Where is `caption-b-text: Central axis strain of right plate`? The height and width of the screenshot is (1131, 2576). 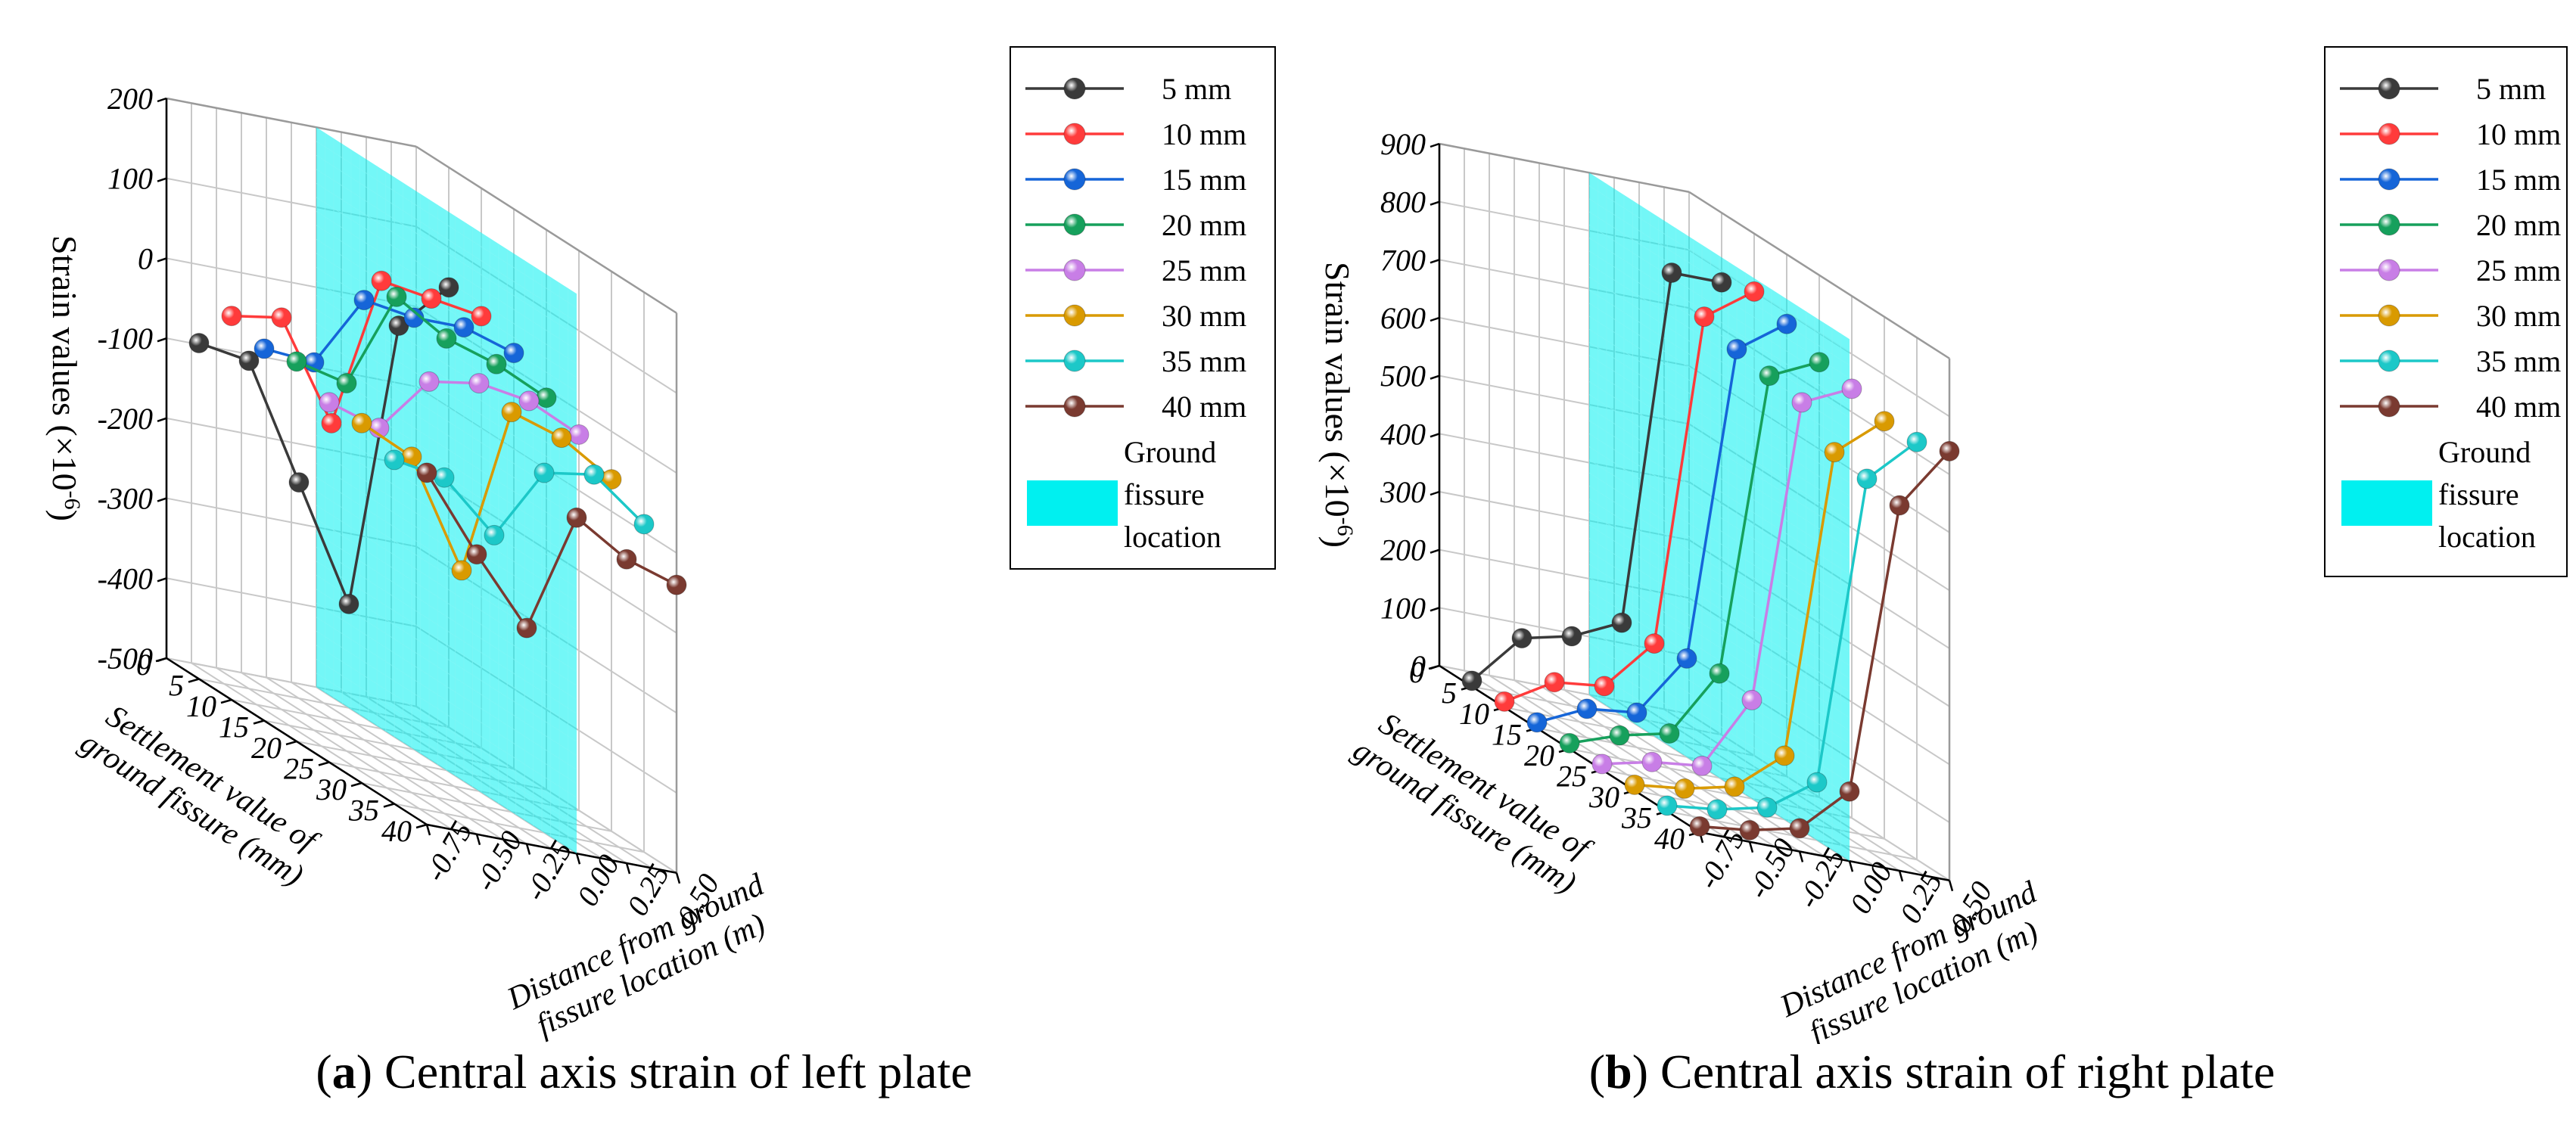
caption-b-text: Central axis strain of right plate is located at coordinates (1968, 1071).